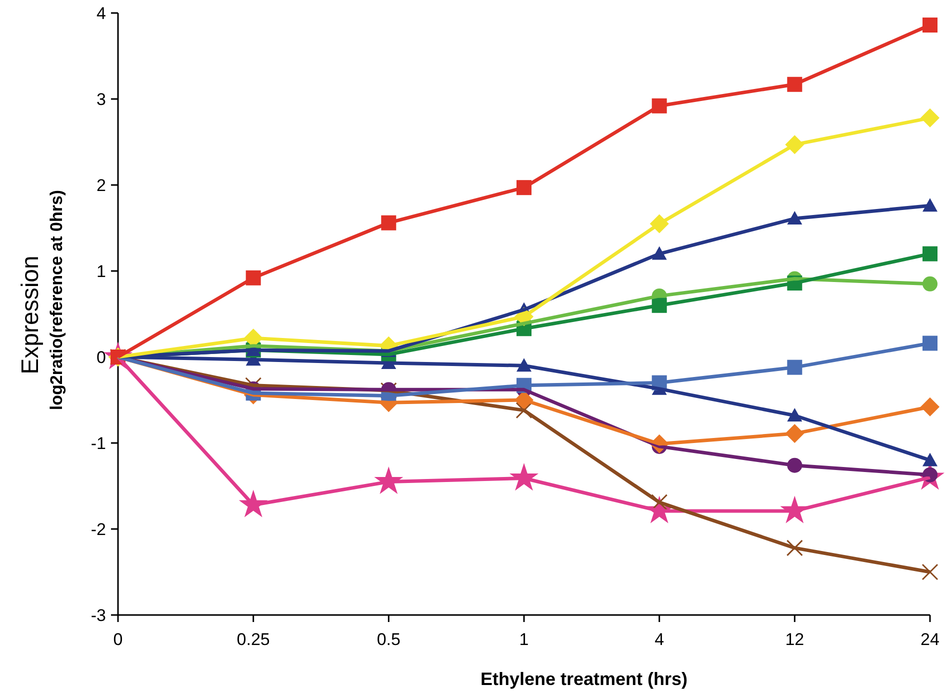  What do you see at coordinates (584, 679) in the screenshot?
I see `x-axis-title: Ethylene treatment (hrs)` at bounding box center [584, 679].